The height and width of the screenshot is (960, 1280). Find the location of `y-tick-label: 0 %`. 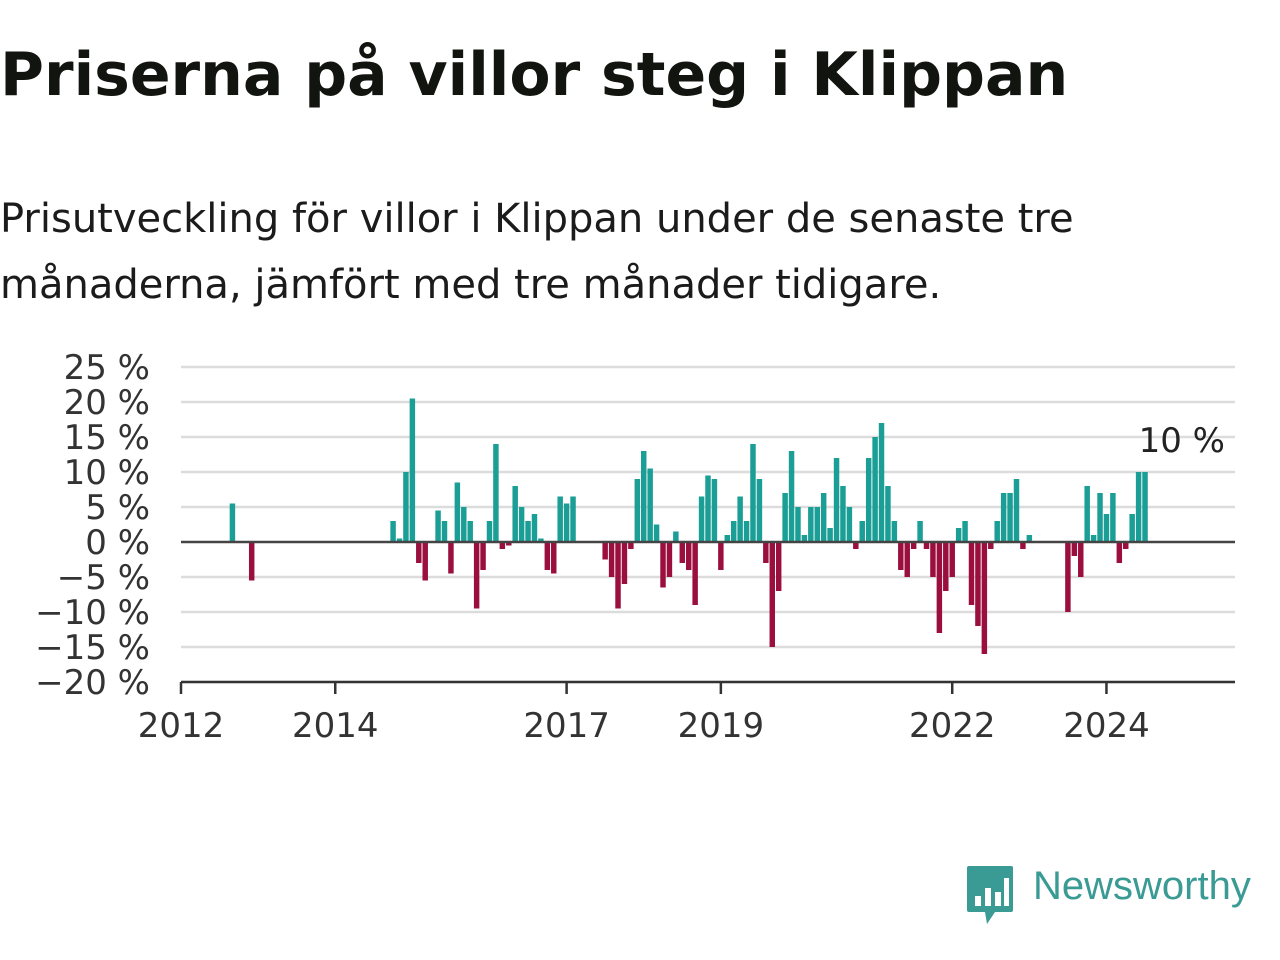

y-tick-label: 0 % is located at coordinates (117, 543).